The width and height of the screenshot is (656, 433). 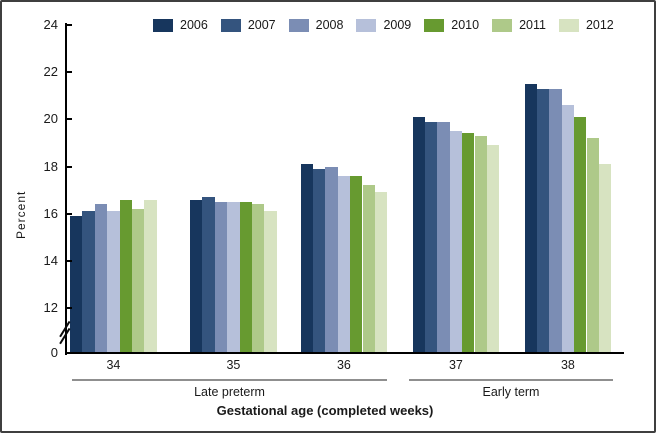 What do you see at coordinates (66, 189) in the screenshot?
I see `y-axis-line` at bounding box center [66, 189].